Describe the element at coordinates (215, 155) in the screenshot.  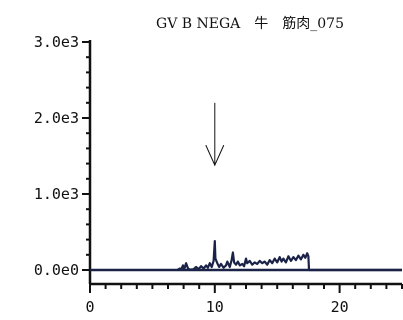
I see `arrow-head` at that location.